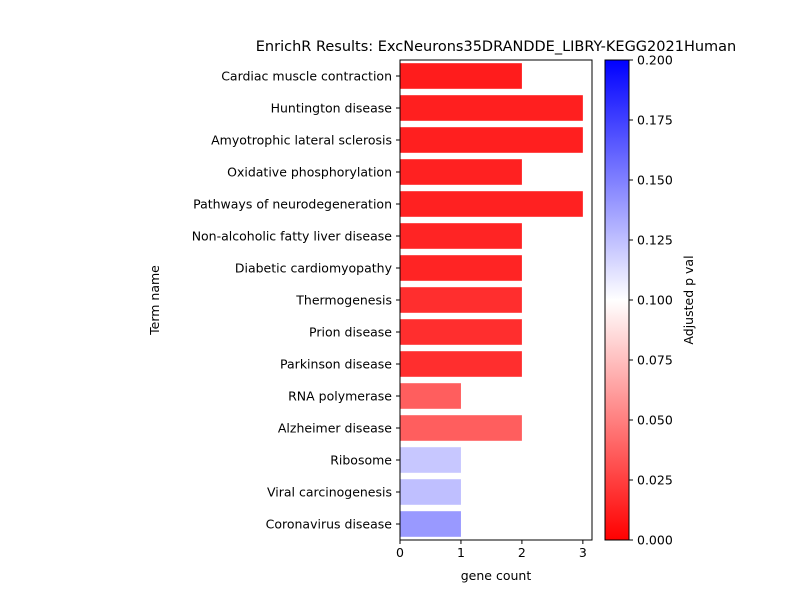  I want to click on category-label: Cardiac muscle contraction, so click(306, 76).